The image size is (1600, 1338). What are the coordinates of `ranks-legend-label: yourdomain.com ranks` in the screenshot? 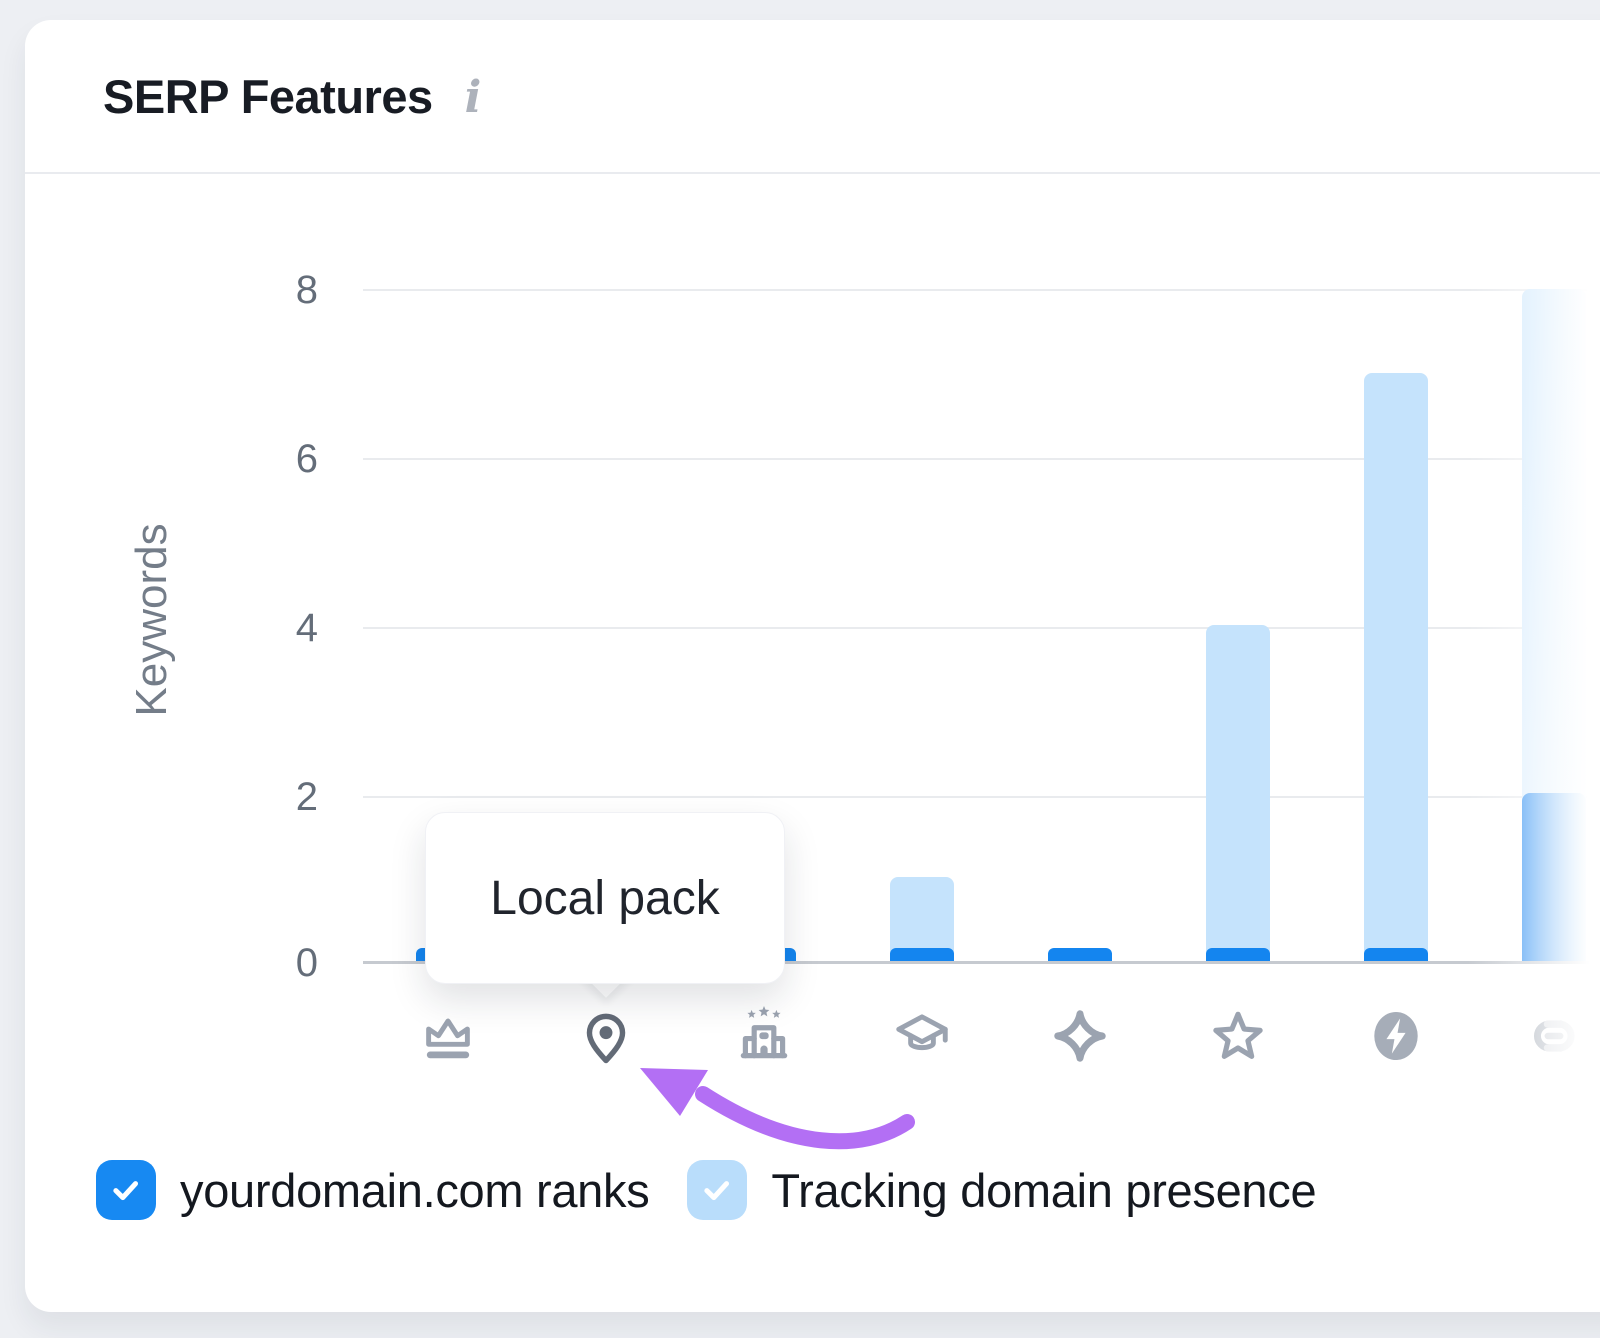 It's located at (415, 1190).